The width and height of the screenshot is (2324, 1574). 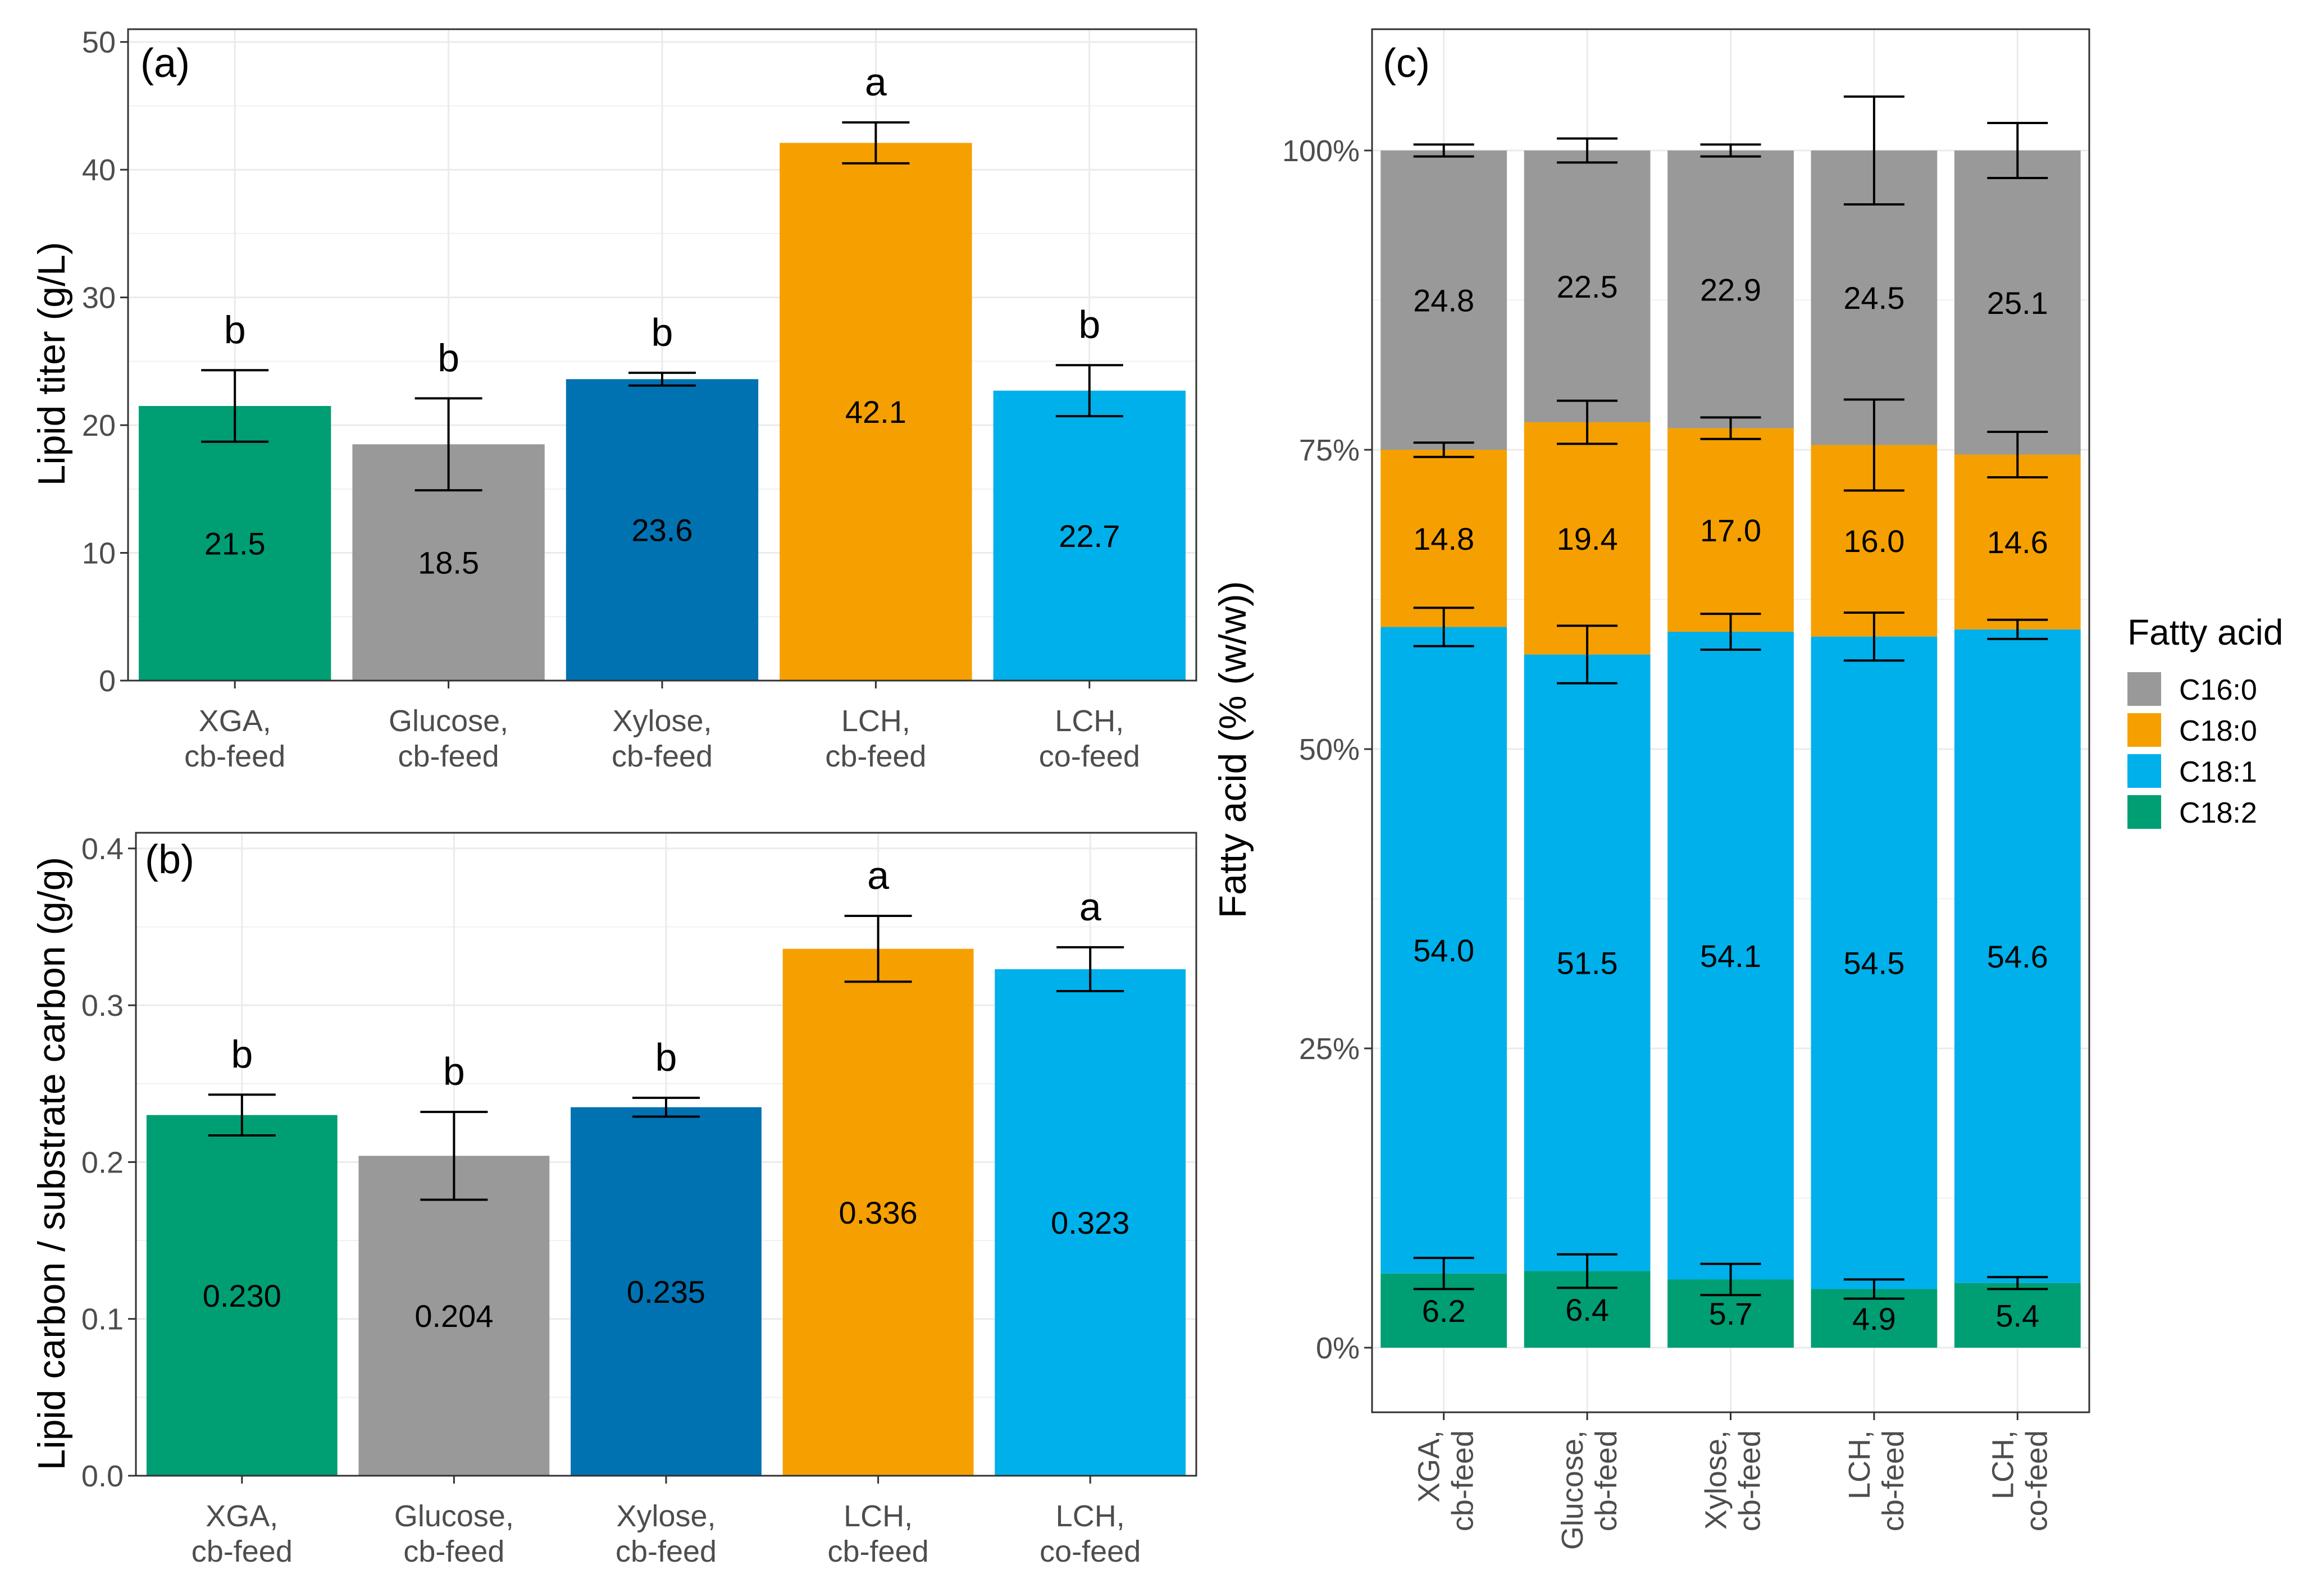 I want to click on segment-value-label: 54.1, so click(x=1730, y=956).